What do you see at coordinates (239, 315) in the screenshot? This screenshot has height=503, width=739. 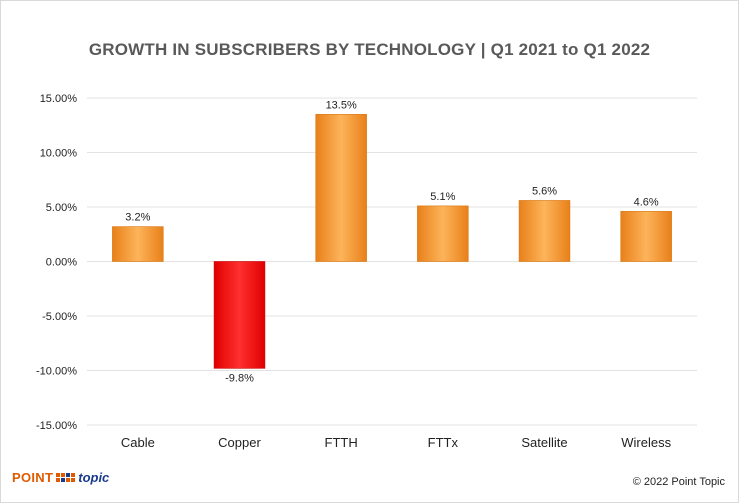 I see `bar-copper` at bounding box center [239, 315].